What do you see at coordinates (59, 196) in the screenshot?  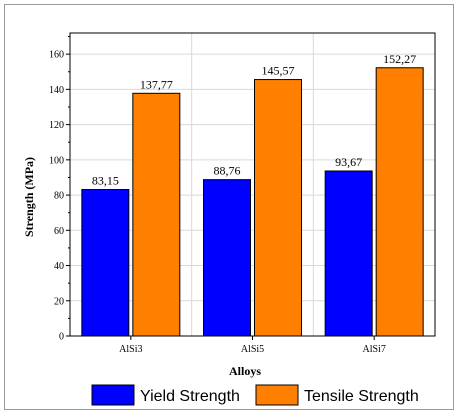 I see `y-tick-label: 80` at bounding box center [59, 196].